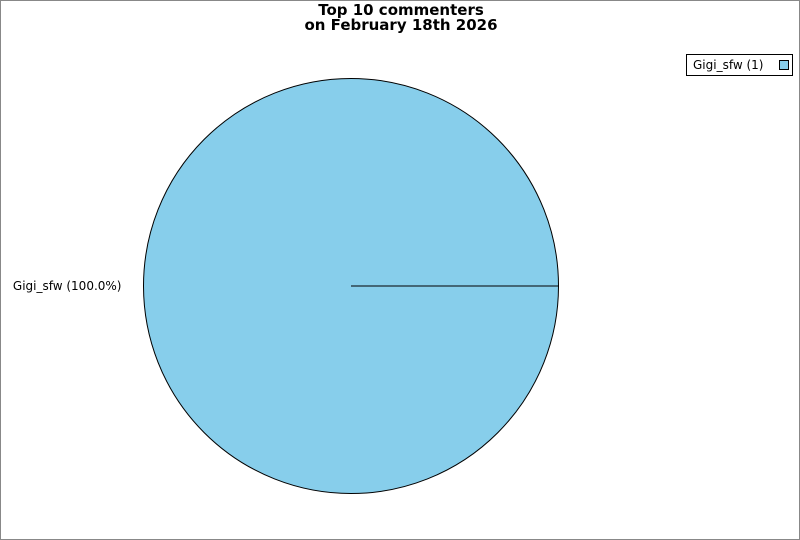 This screenshot has height=540, width=800. I want to click on chart-title: Top 10 commenters on February 18th 2026, so click(400, 17).